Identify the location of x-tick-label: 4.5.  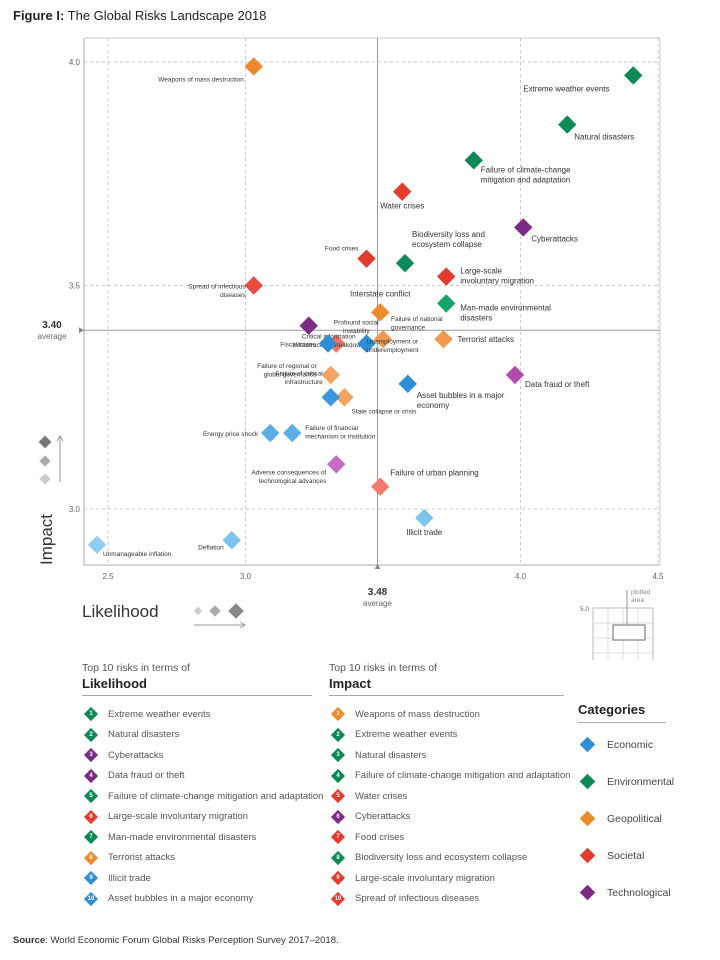
(658, 576).